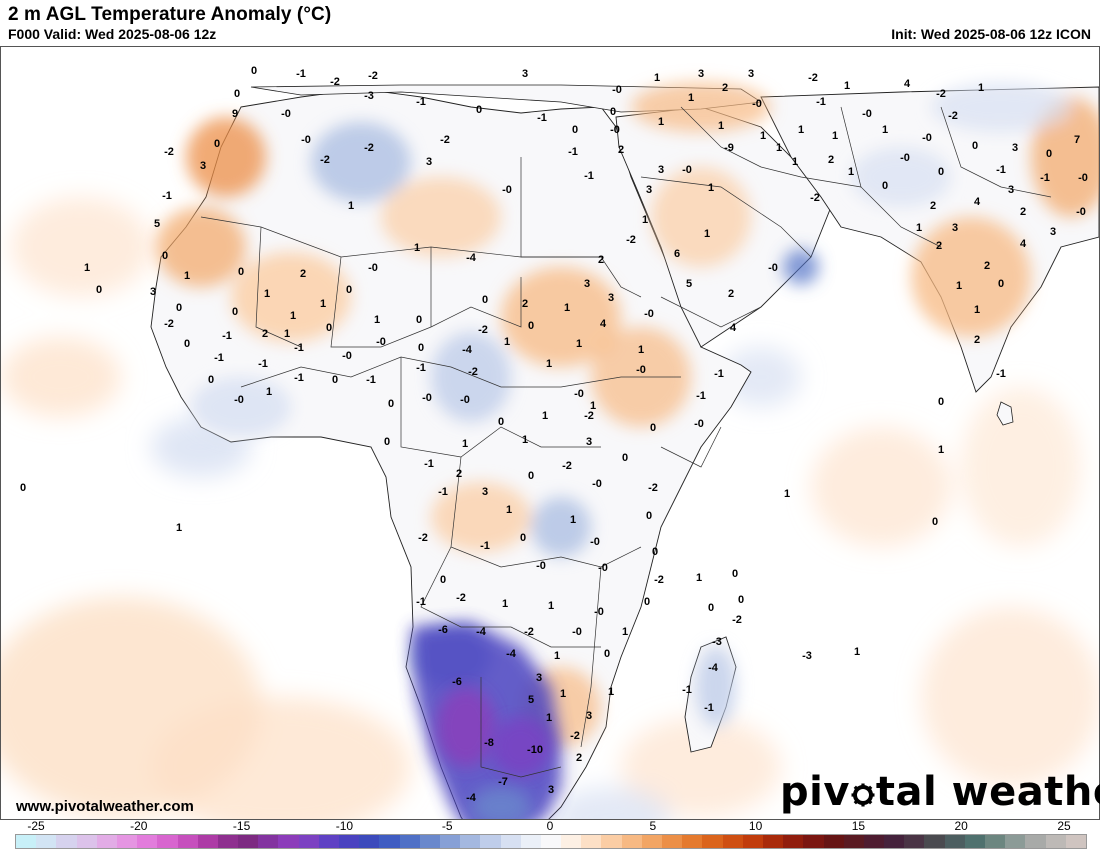  Describe the element at coordinates (1077, 140) in the screenshot. I see `anomaly-value-label: 7` at that location.